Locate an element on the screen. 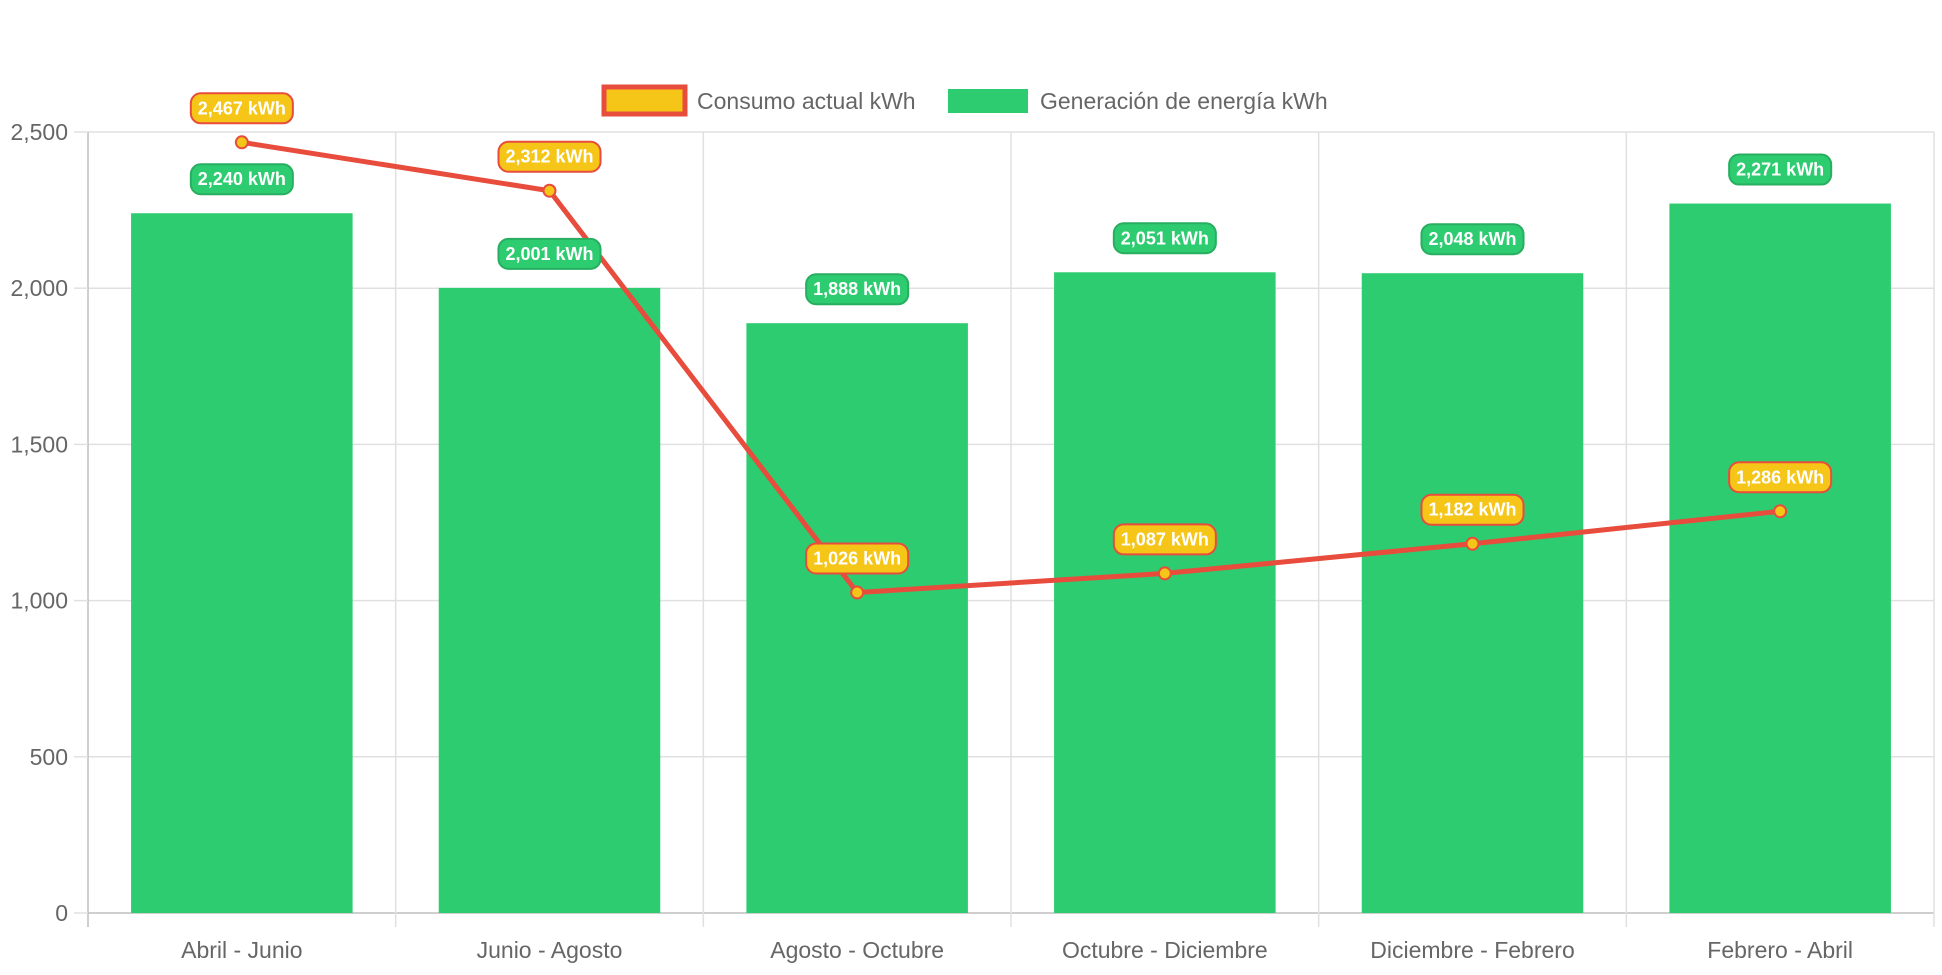  line-data-label: 1,286 kWh is located at coordinates (1780, 477).